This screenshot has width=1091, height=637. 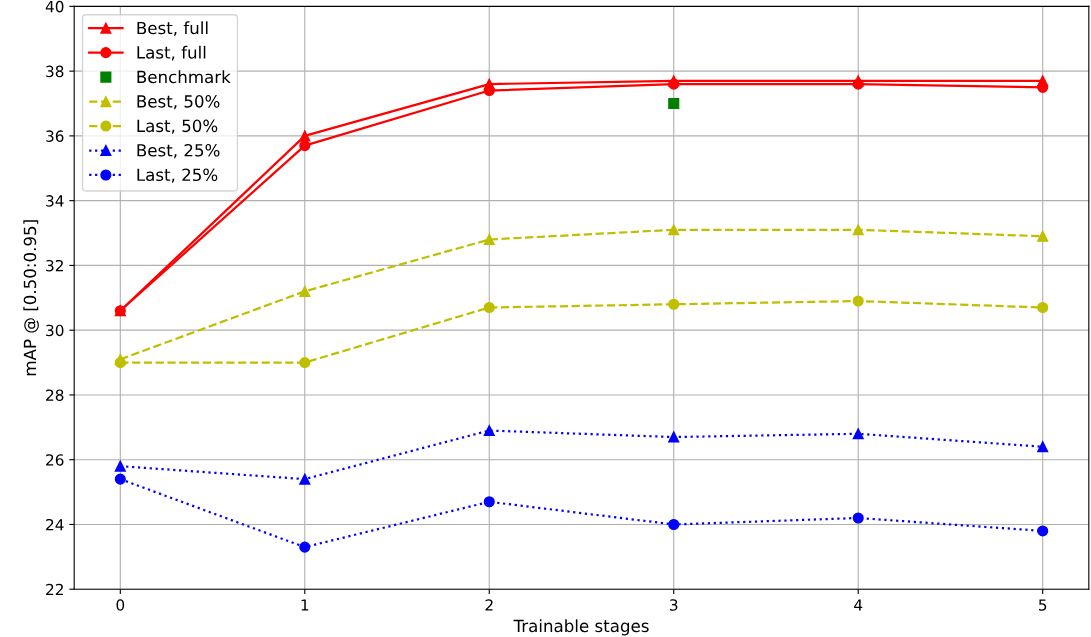 I want to click on legend-label: Benchmark, so click(x=184, y=77).